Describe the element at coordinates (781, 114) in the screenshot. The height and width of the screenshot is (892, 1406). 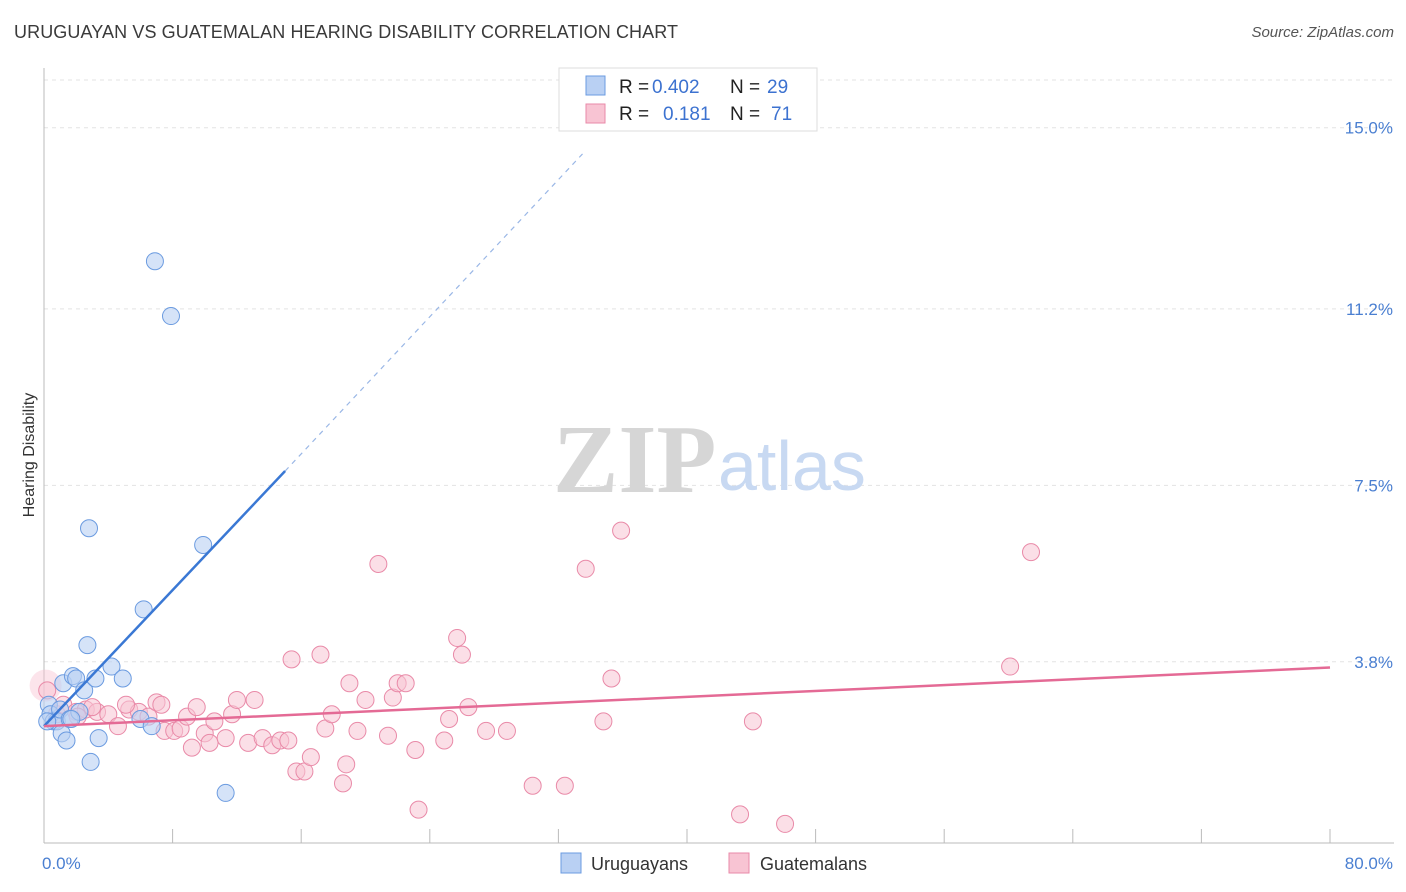
I see `legend-n-value-guatemalans: 71` at that location.